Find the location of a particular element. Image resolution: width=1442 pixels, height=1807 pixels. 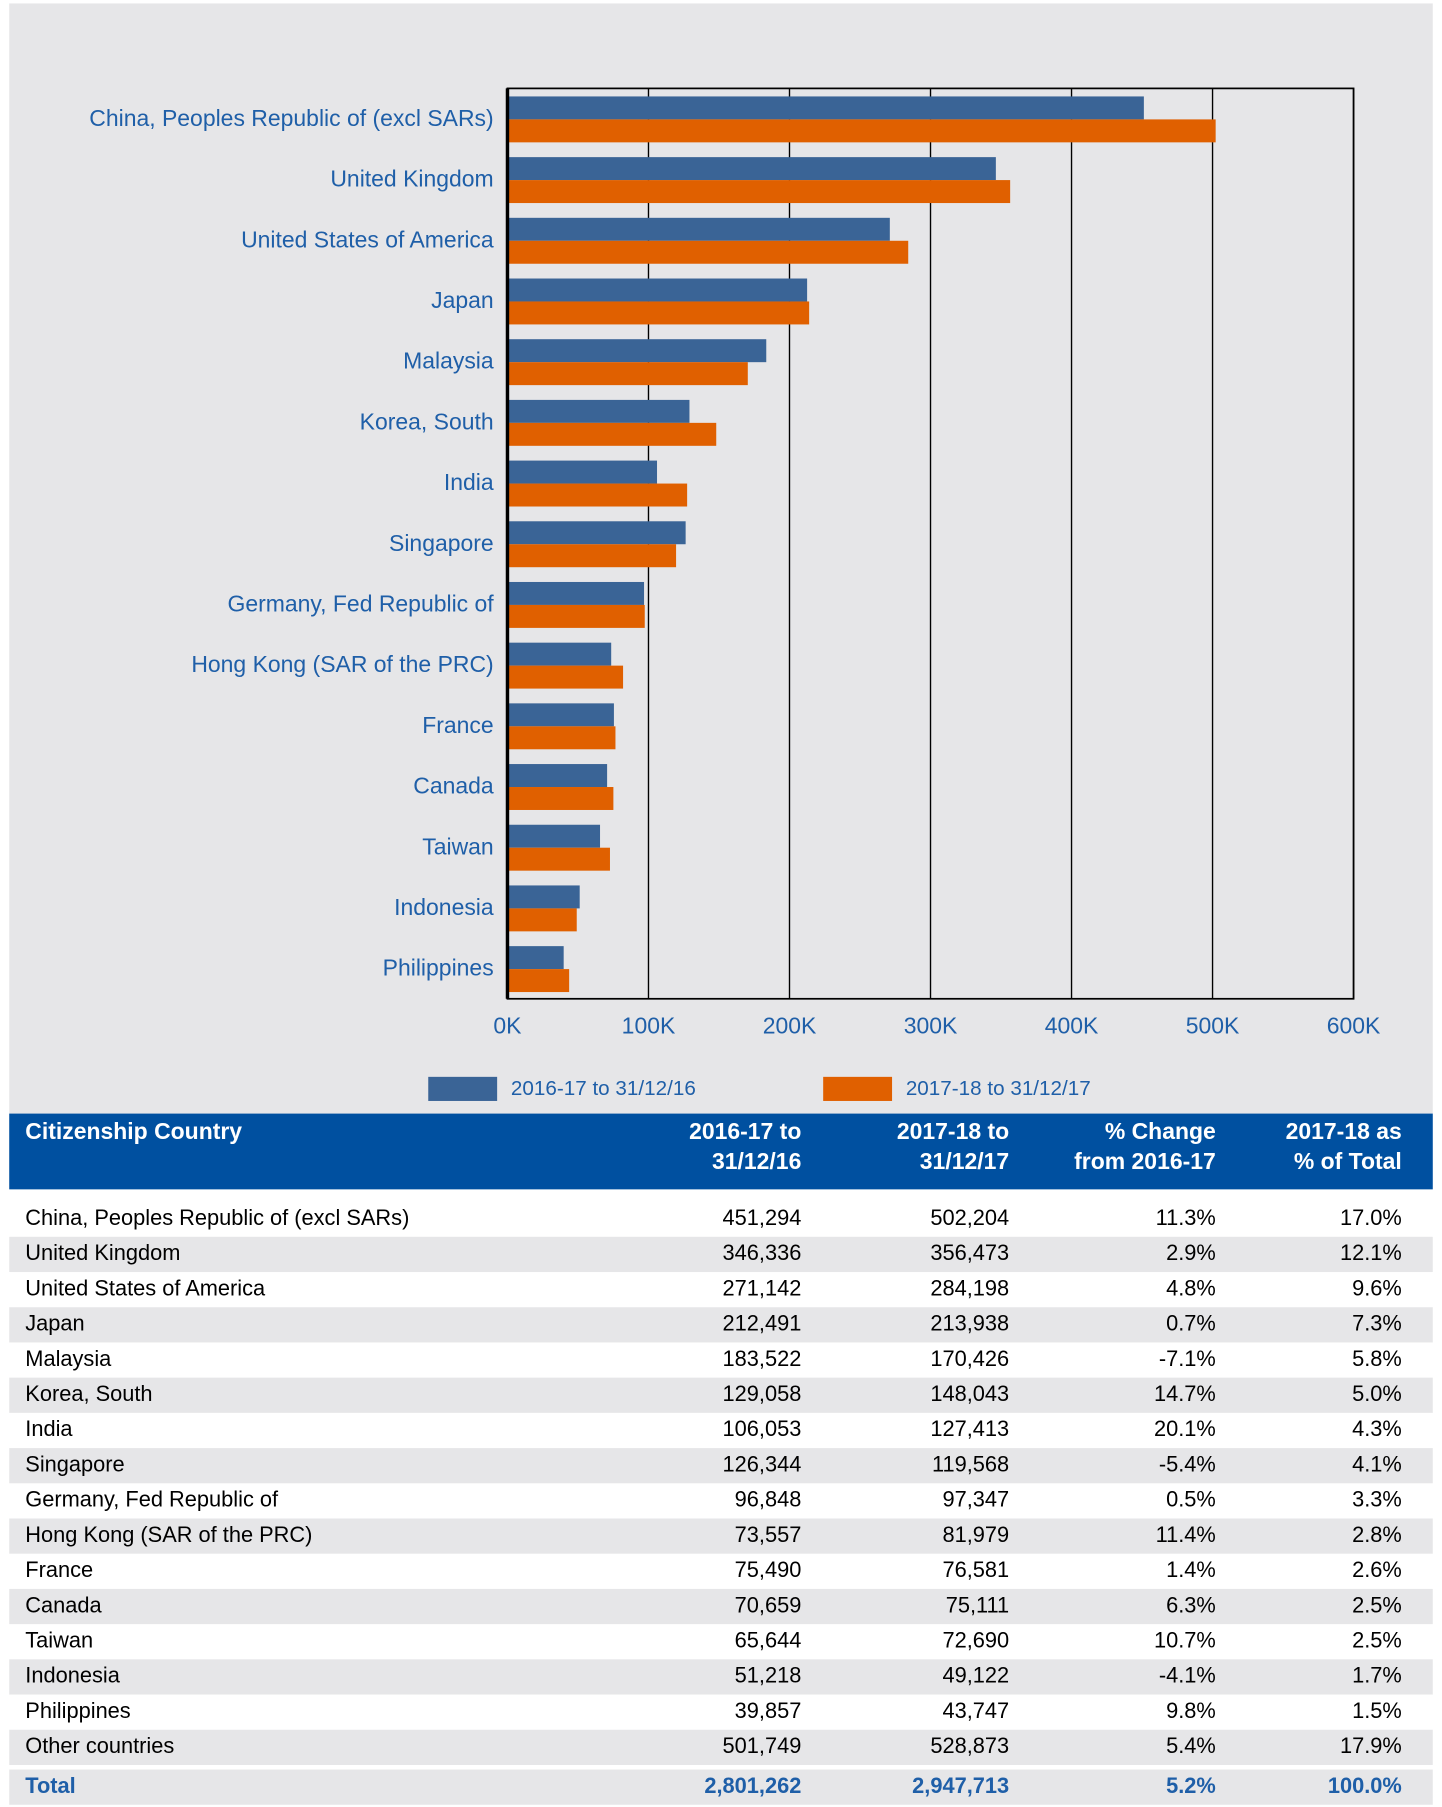

table-cell: 148,043 is located at coordinates (969, 1393).